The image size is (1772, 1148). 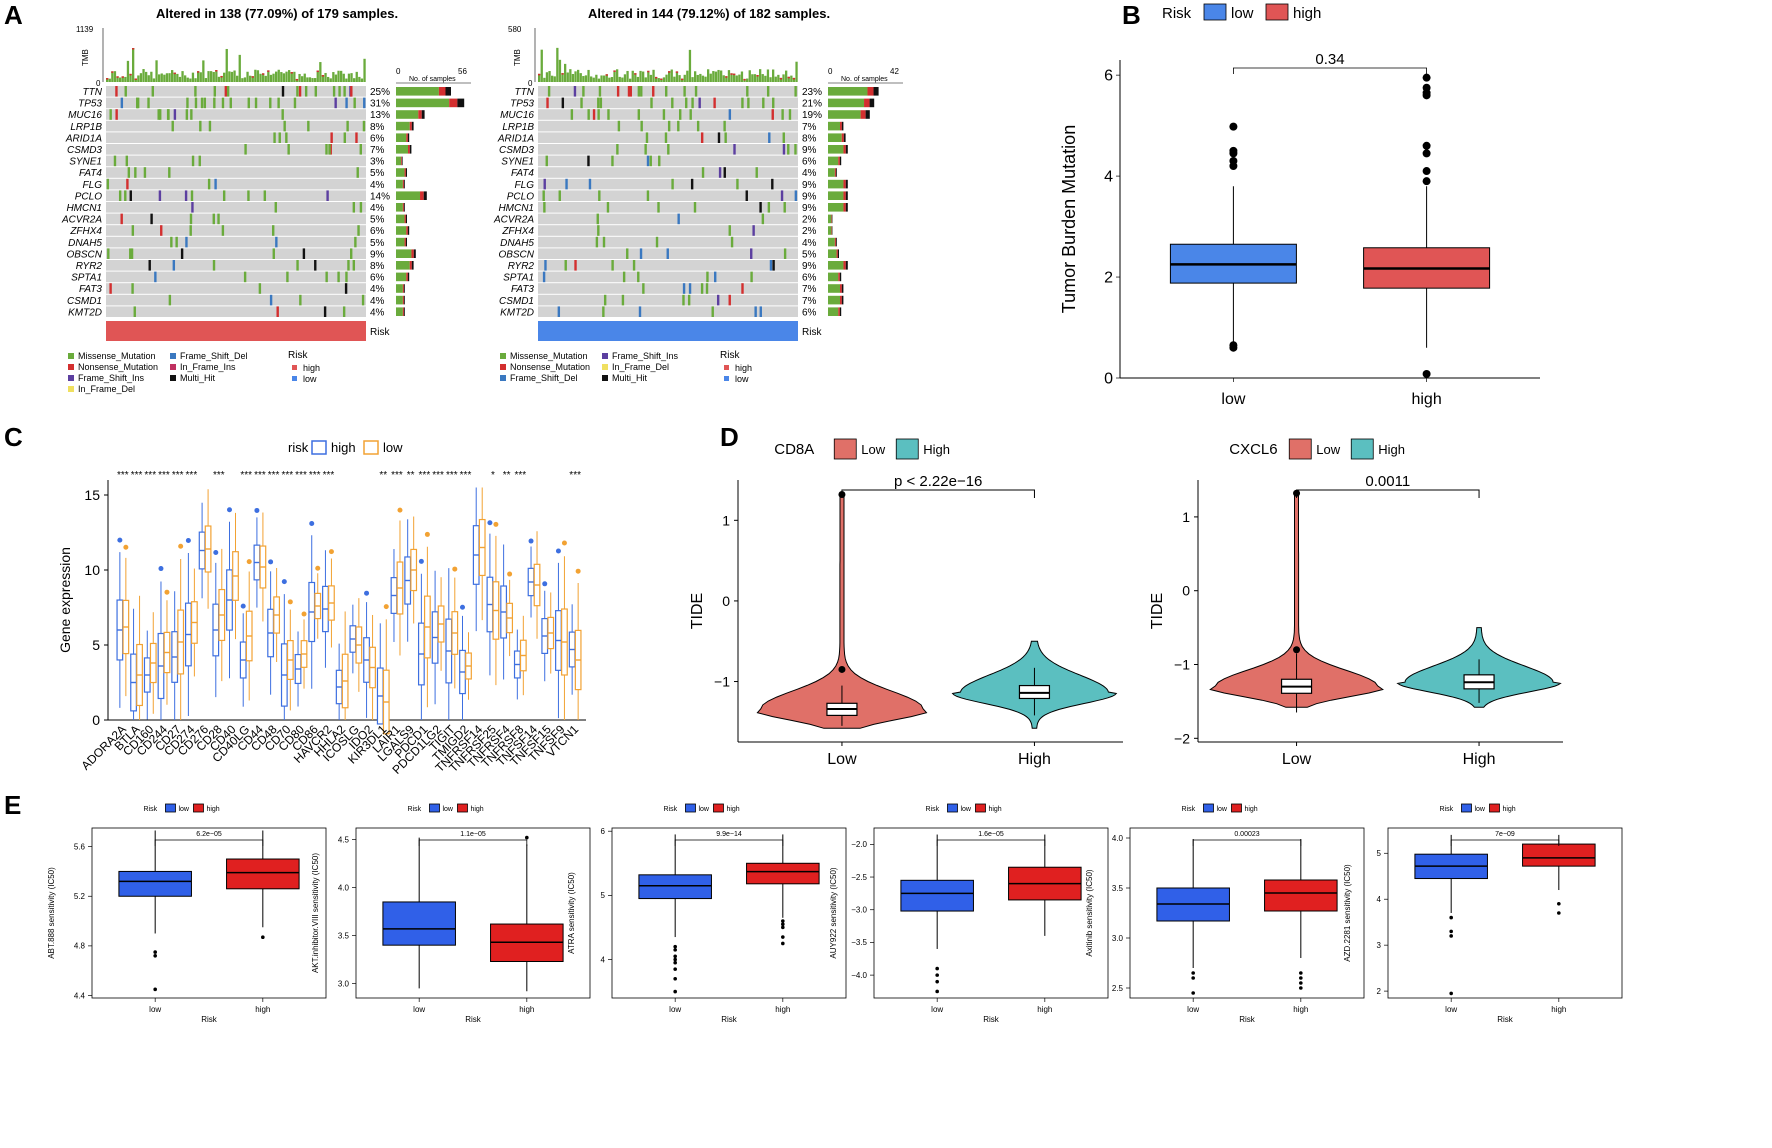 What do you see at coordinates (111, 378) in the screenshot?
I see `legend-label: Frame_Shift_Ins` at bounding box center [111, 378].